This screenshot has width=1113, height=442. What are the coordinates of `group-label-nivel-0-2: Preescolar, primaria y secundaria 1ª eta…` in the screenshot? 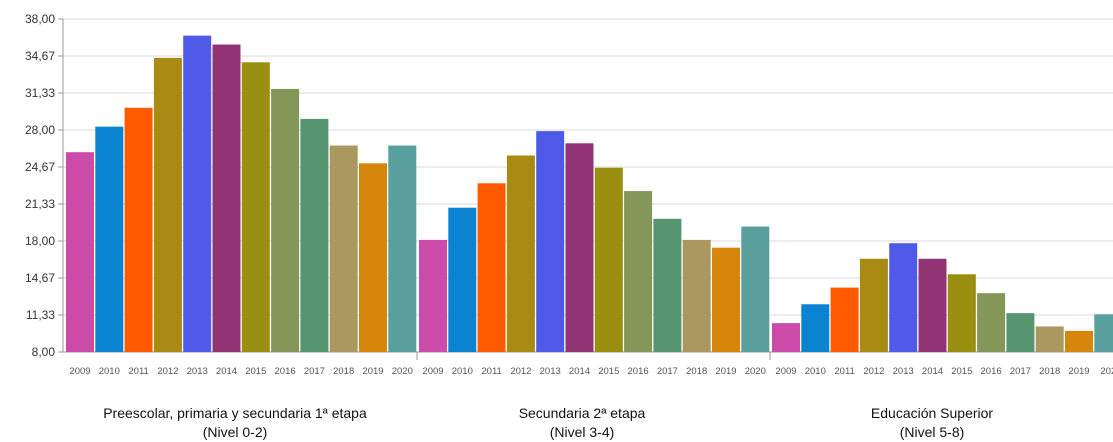 It's located at (235, 423).